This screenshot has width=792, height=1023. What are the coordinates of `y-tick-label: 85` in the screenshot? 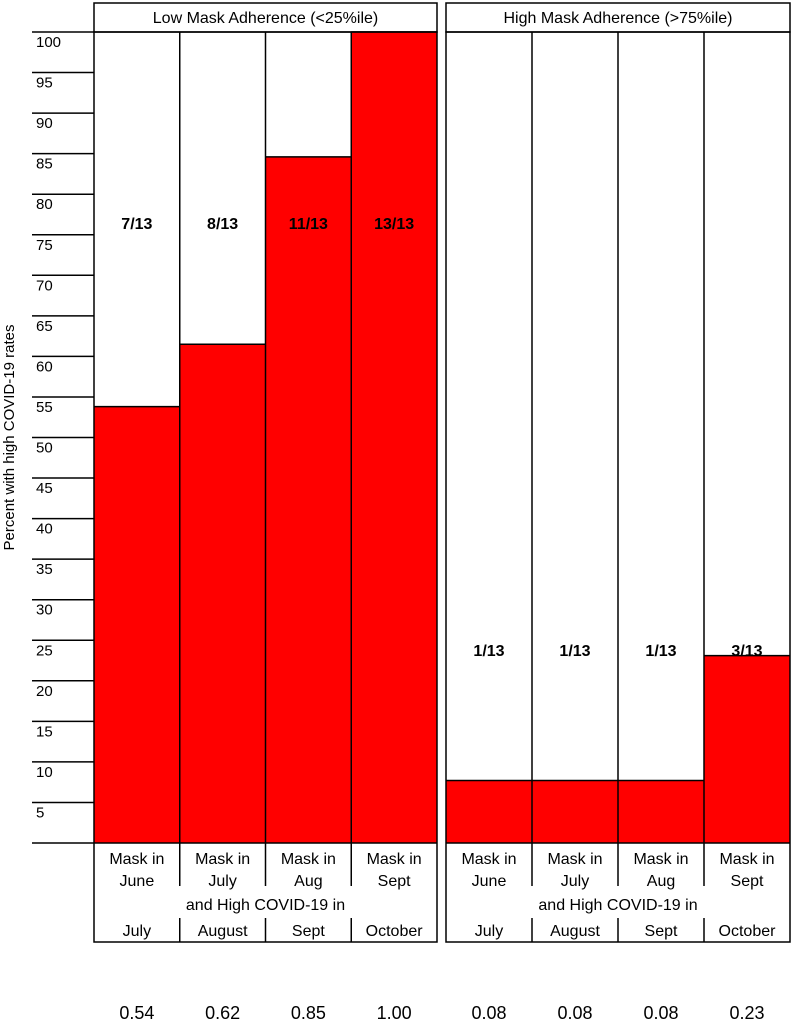 It's located at (44, 164).